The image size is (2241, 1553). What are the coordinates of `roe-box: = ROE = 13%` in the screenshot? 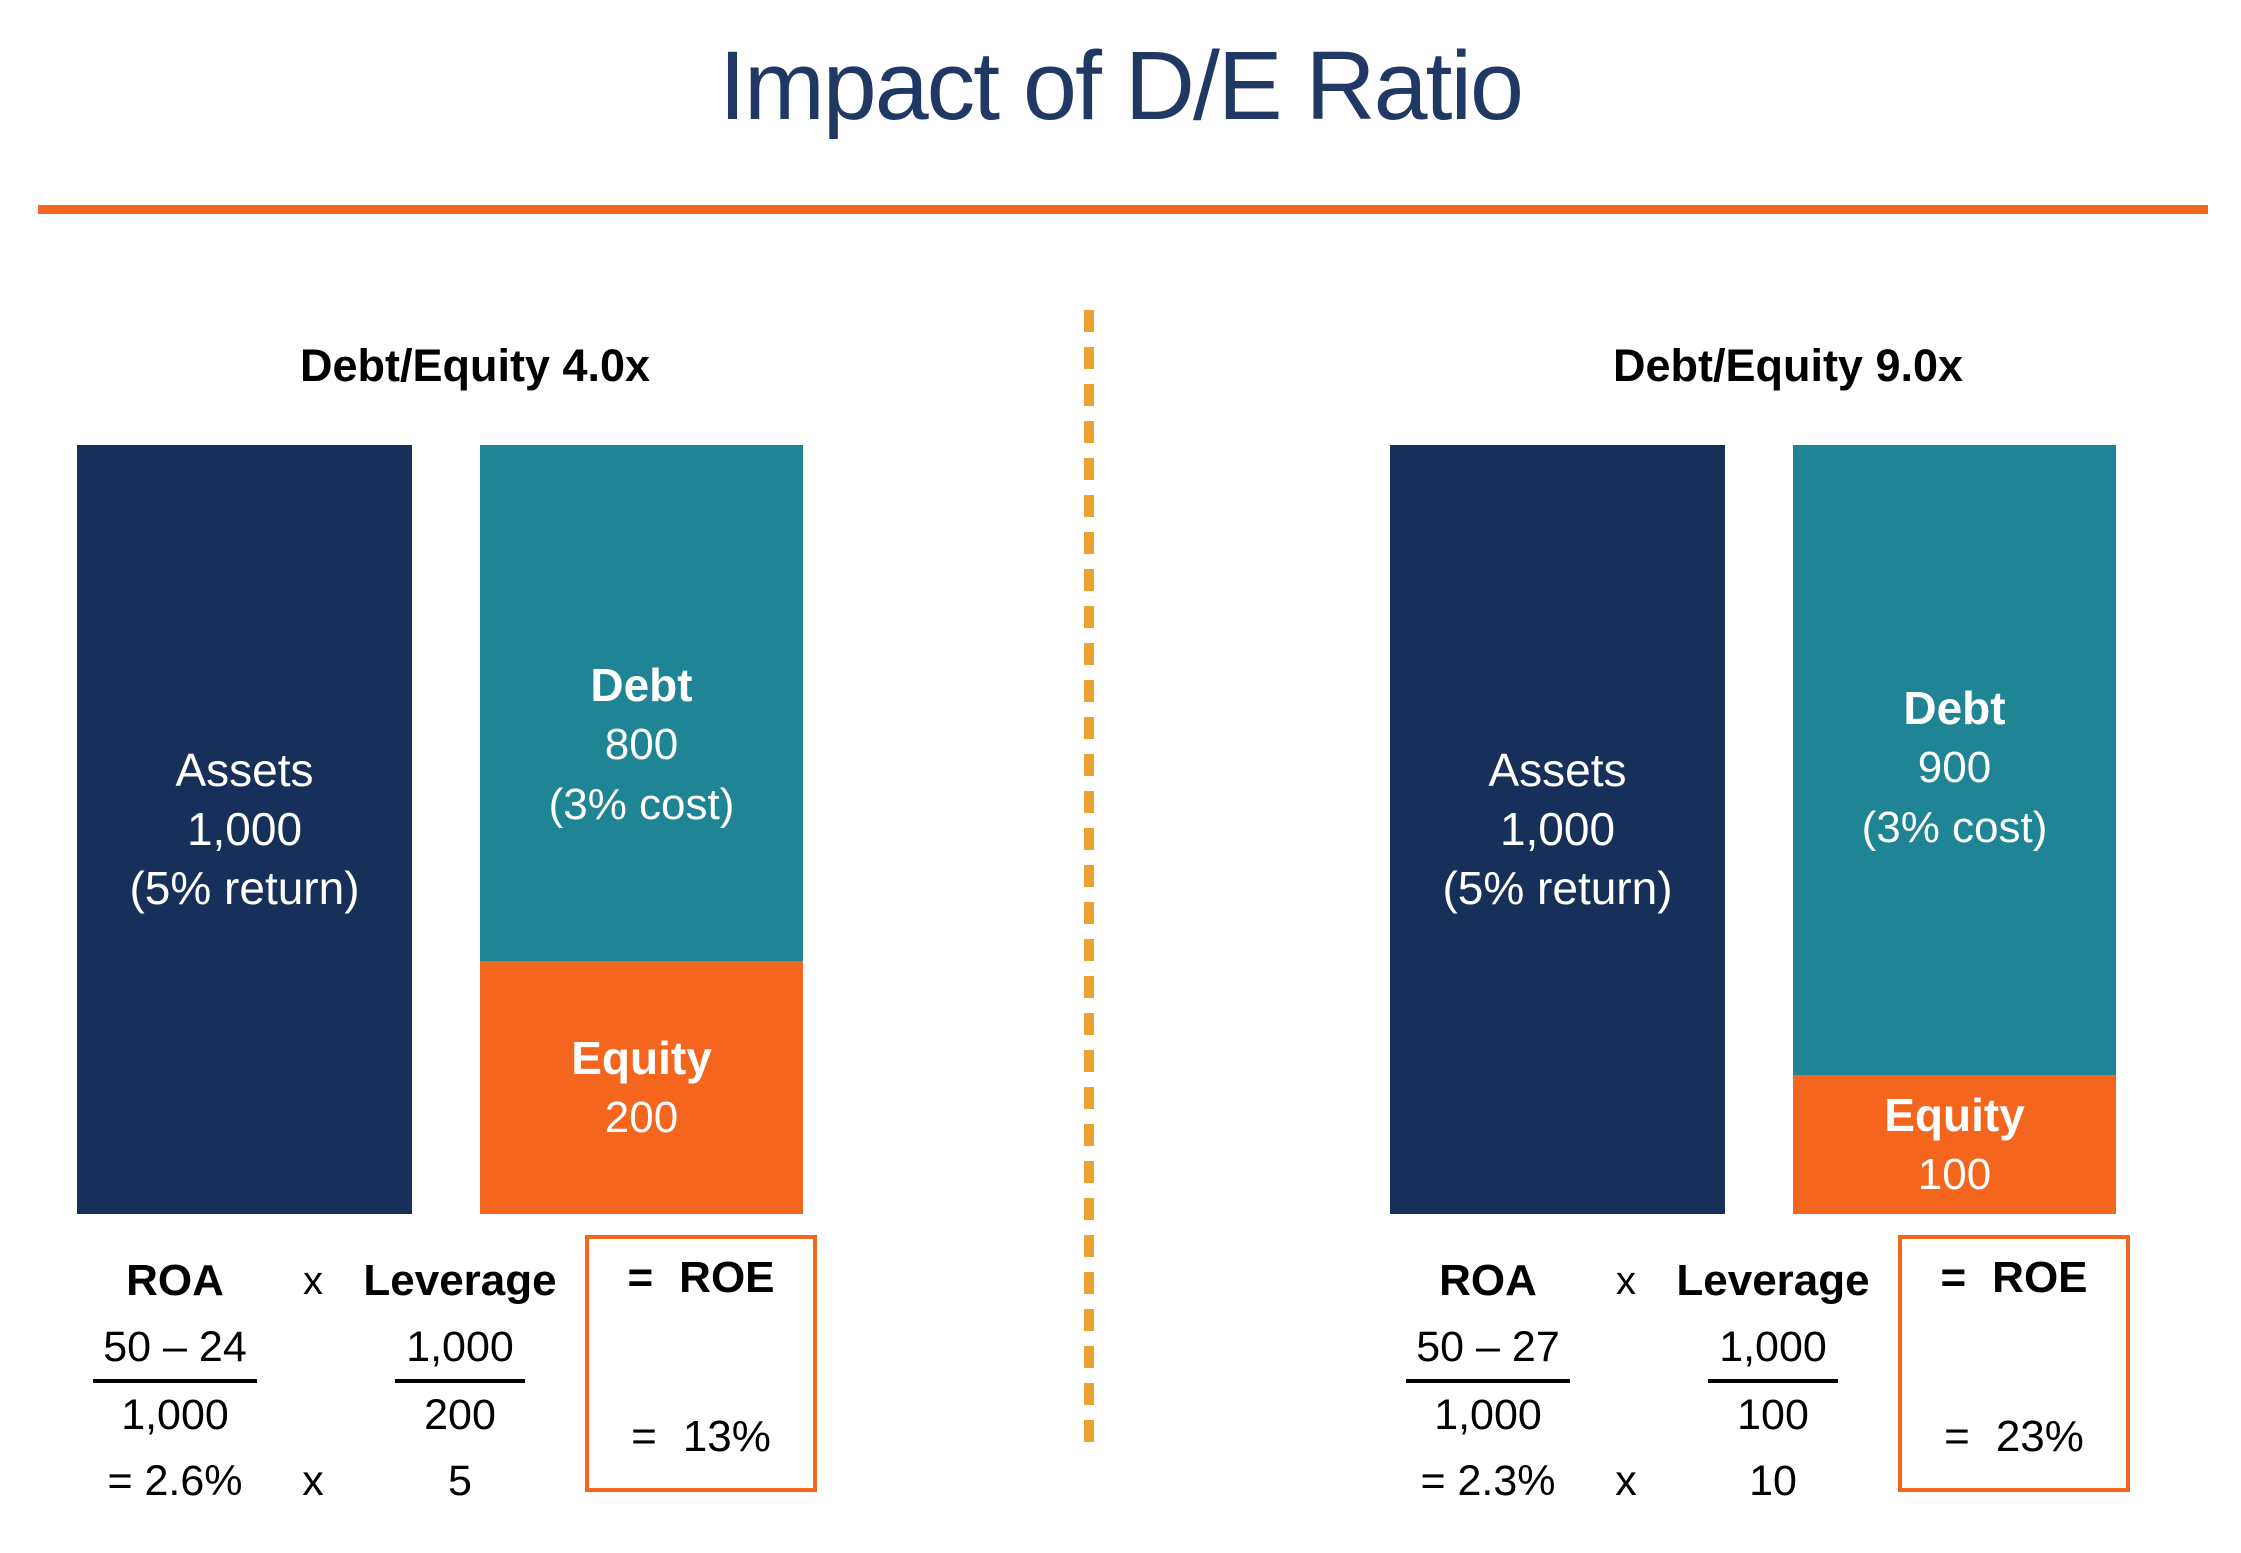 It's located at (701, 1363).